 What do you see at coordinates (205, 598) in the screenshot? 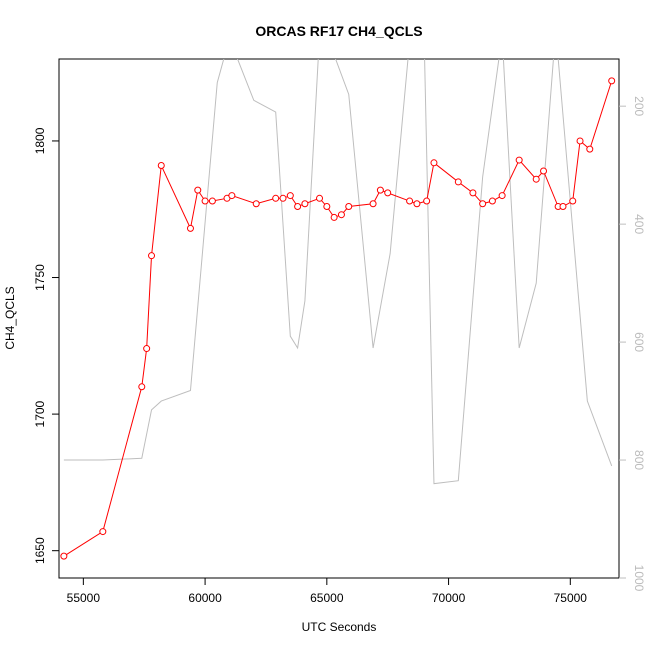
I see `x-tick-label: 60000` at bounding box center [205, 598].